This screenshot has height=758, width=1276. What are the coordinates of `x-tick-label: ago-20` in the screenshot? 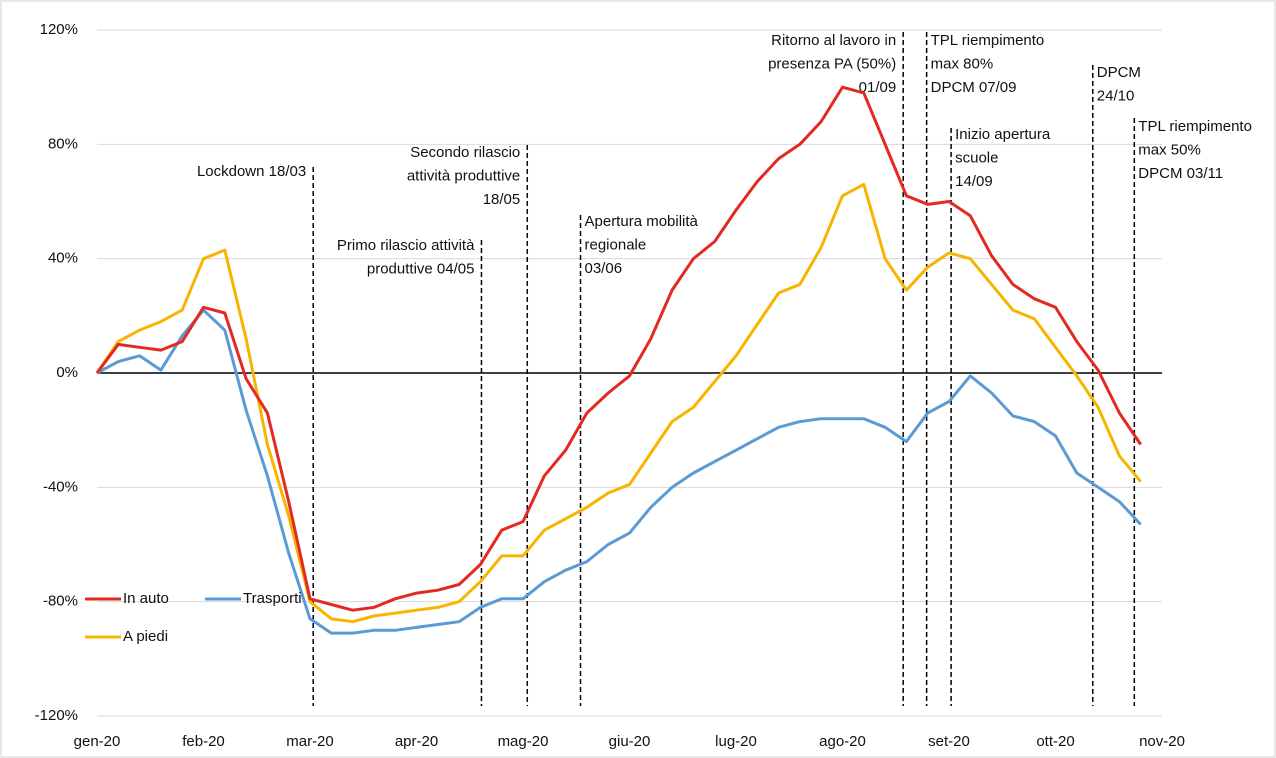 It's located at (842, 741).